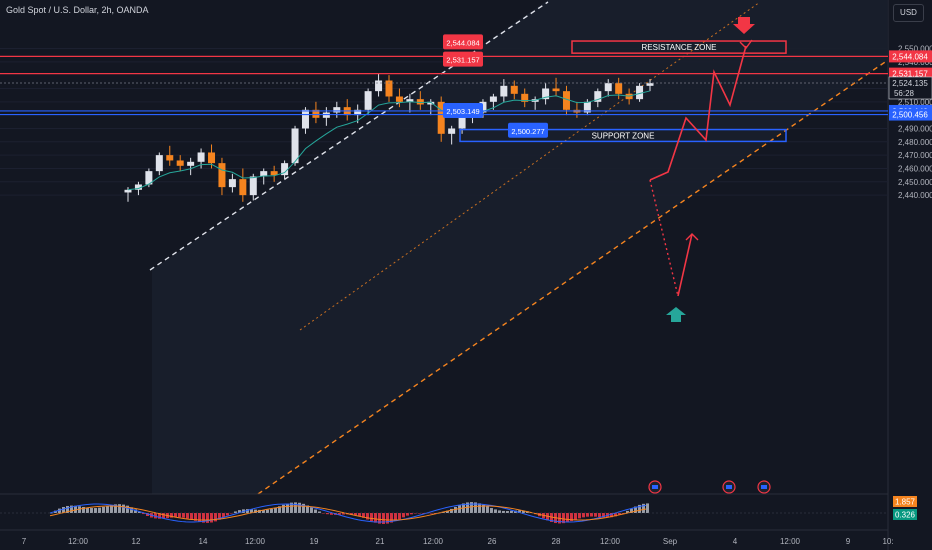  Describe the element at coordinates (676, 314) in the screenshot. I see `up-arrow-icon` at that location.